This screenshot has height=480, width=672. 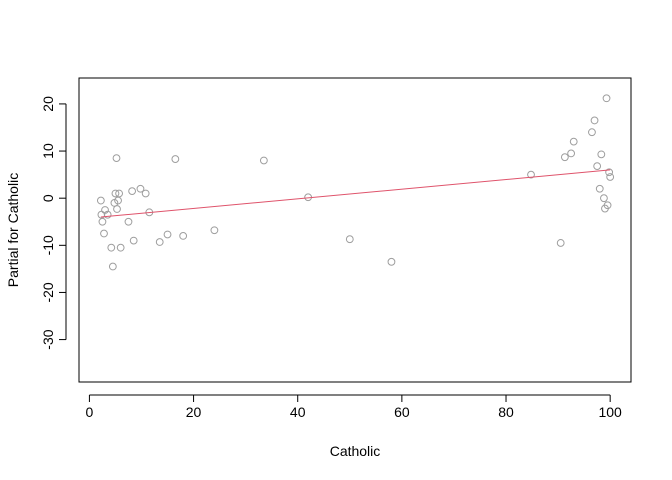 What do you see at coordinates (48, 245) in the screenshot?
I see `y-tick-label: -10` at bounding box center [48, 245].